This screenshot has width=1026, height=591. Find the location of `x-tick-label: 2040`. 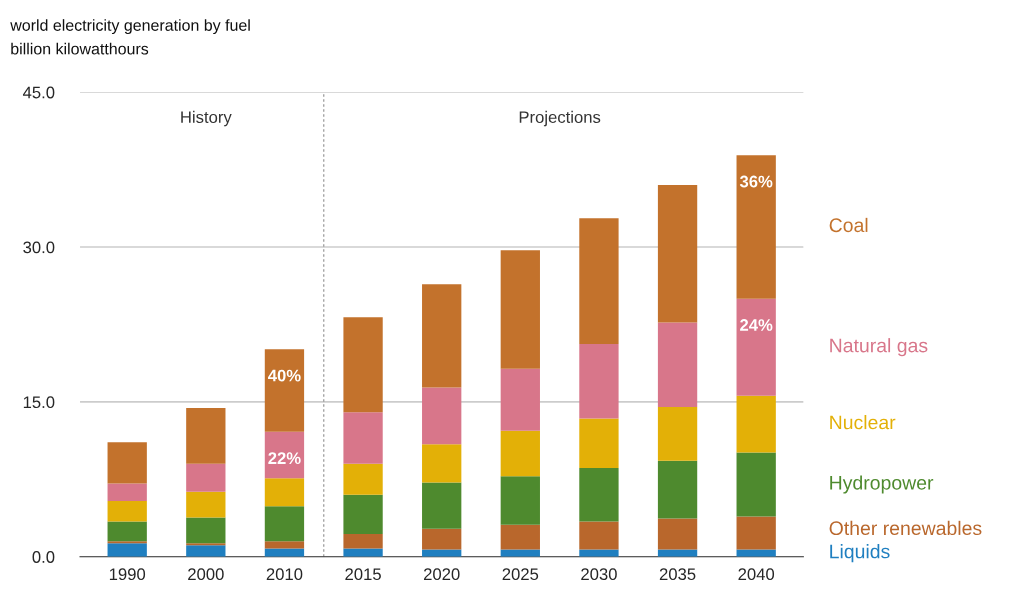

x-tick-label: 2040 is located at coordinates (756, 574).